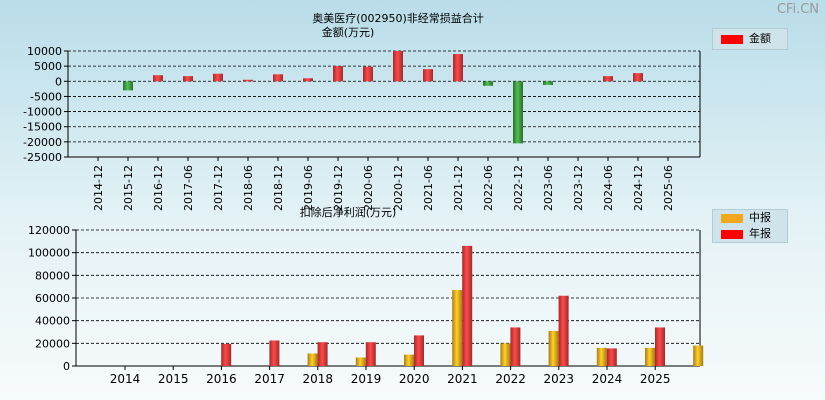  What do you see at coordinates (398, 188) in the screenshot?
I see `x-tick-label: 2020-12` at bounding box center [398, 188].